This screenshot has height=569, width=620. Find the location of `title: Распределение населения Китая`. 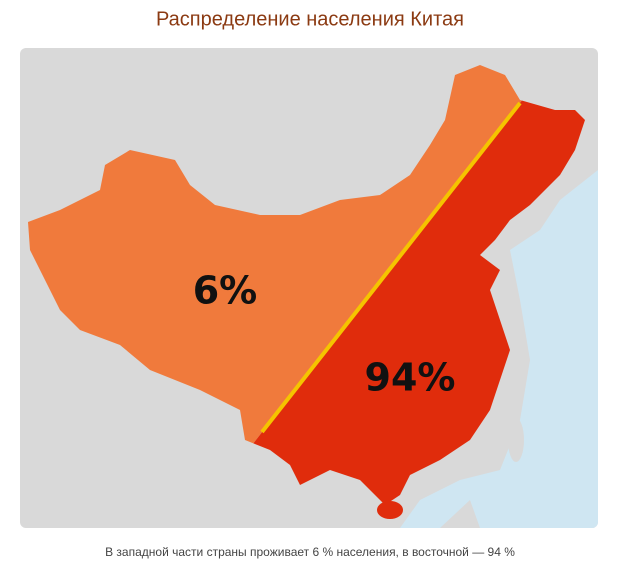

title: Распределение населения Китая is located at coordinates (310, 19).